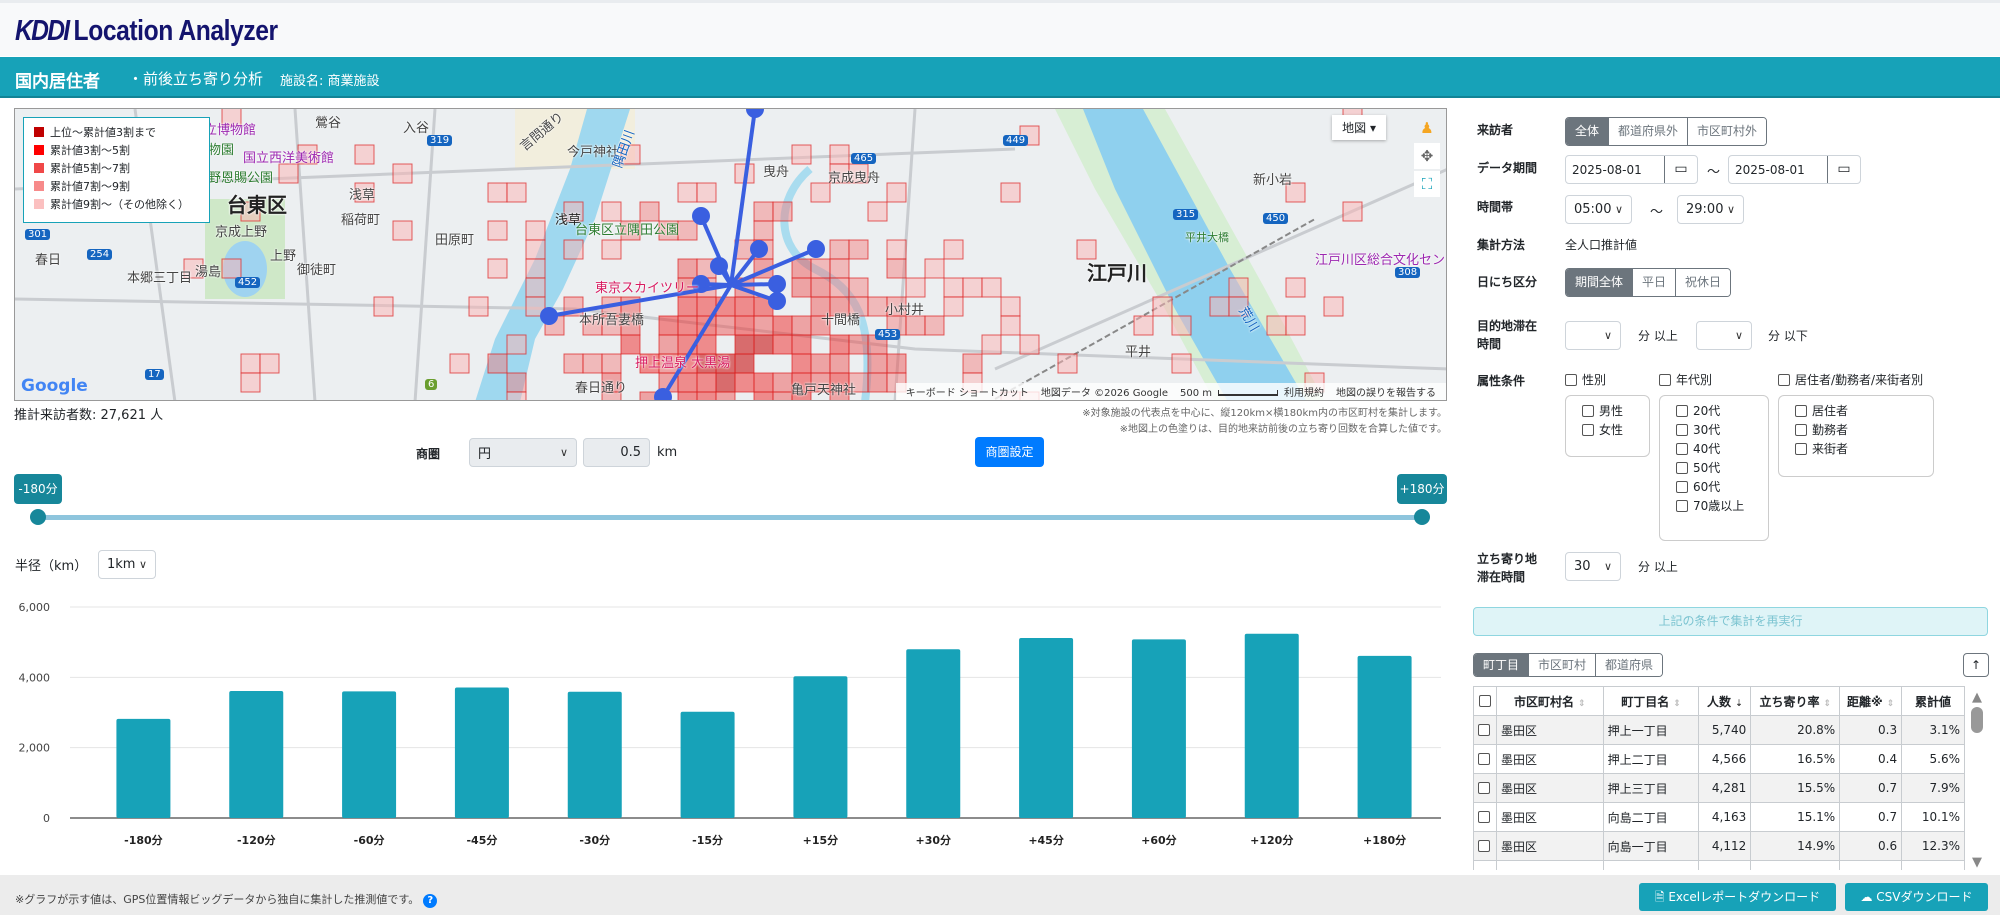  I want to click on scroll-up-icon: ▲, so click(1977, 697).